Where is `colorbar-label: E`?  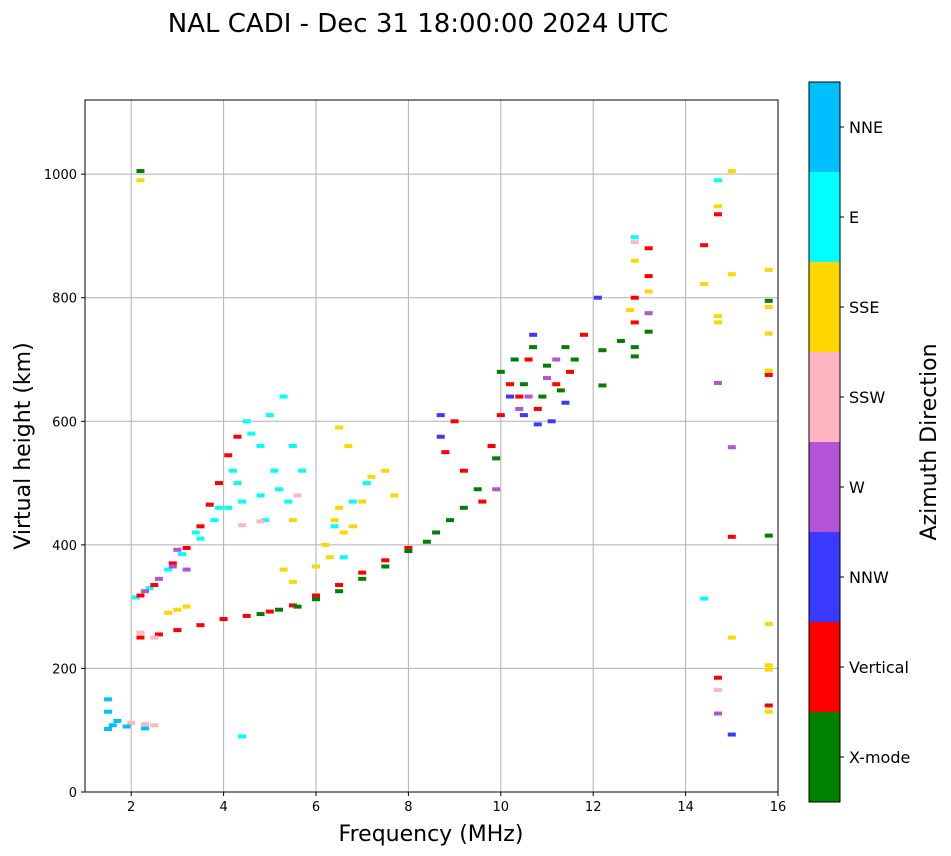
colorbar-label: E is located at coordinates (854, 217).